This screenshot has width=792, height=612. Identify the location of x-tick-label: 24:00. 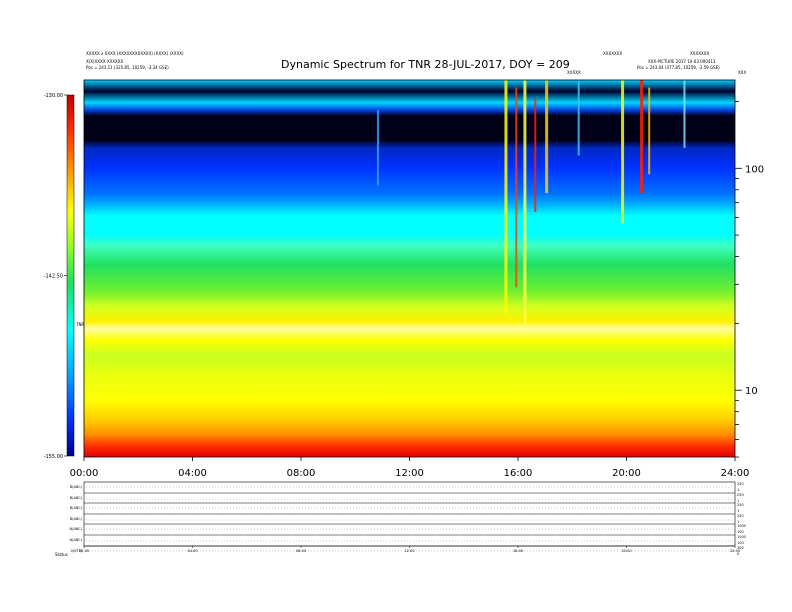
(735, 473).